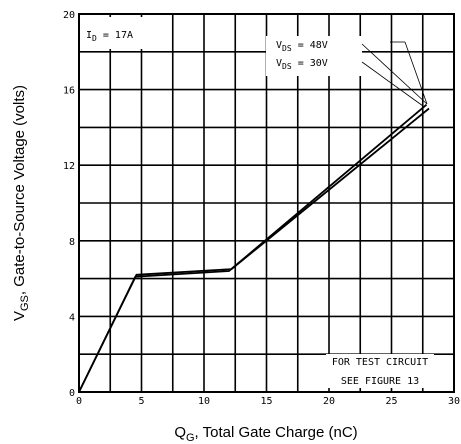 The width and height of the screenshot is (461, 444). What do you see at coordinates (69, 15) in the screenshot?
I see `y-tick-label: 20` at bounding box center [69, 15].